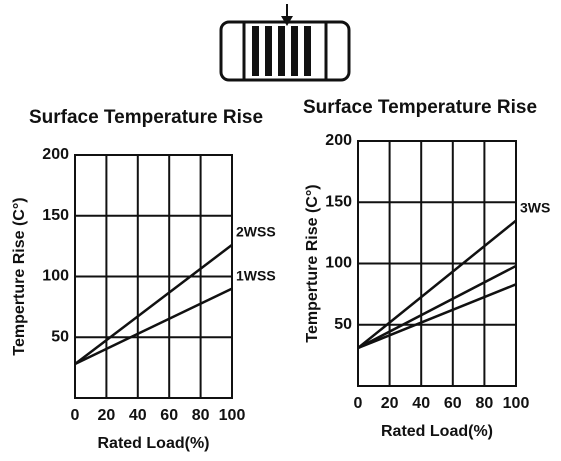  What do you see at coordinates (256, 232) in the screenshot?
I see `series-label: 2WSS` at bounding box center [256, 232].